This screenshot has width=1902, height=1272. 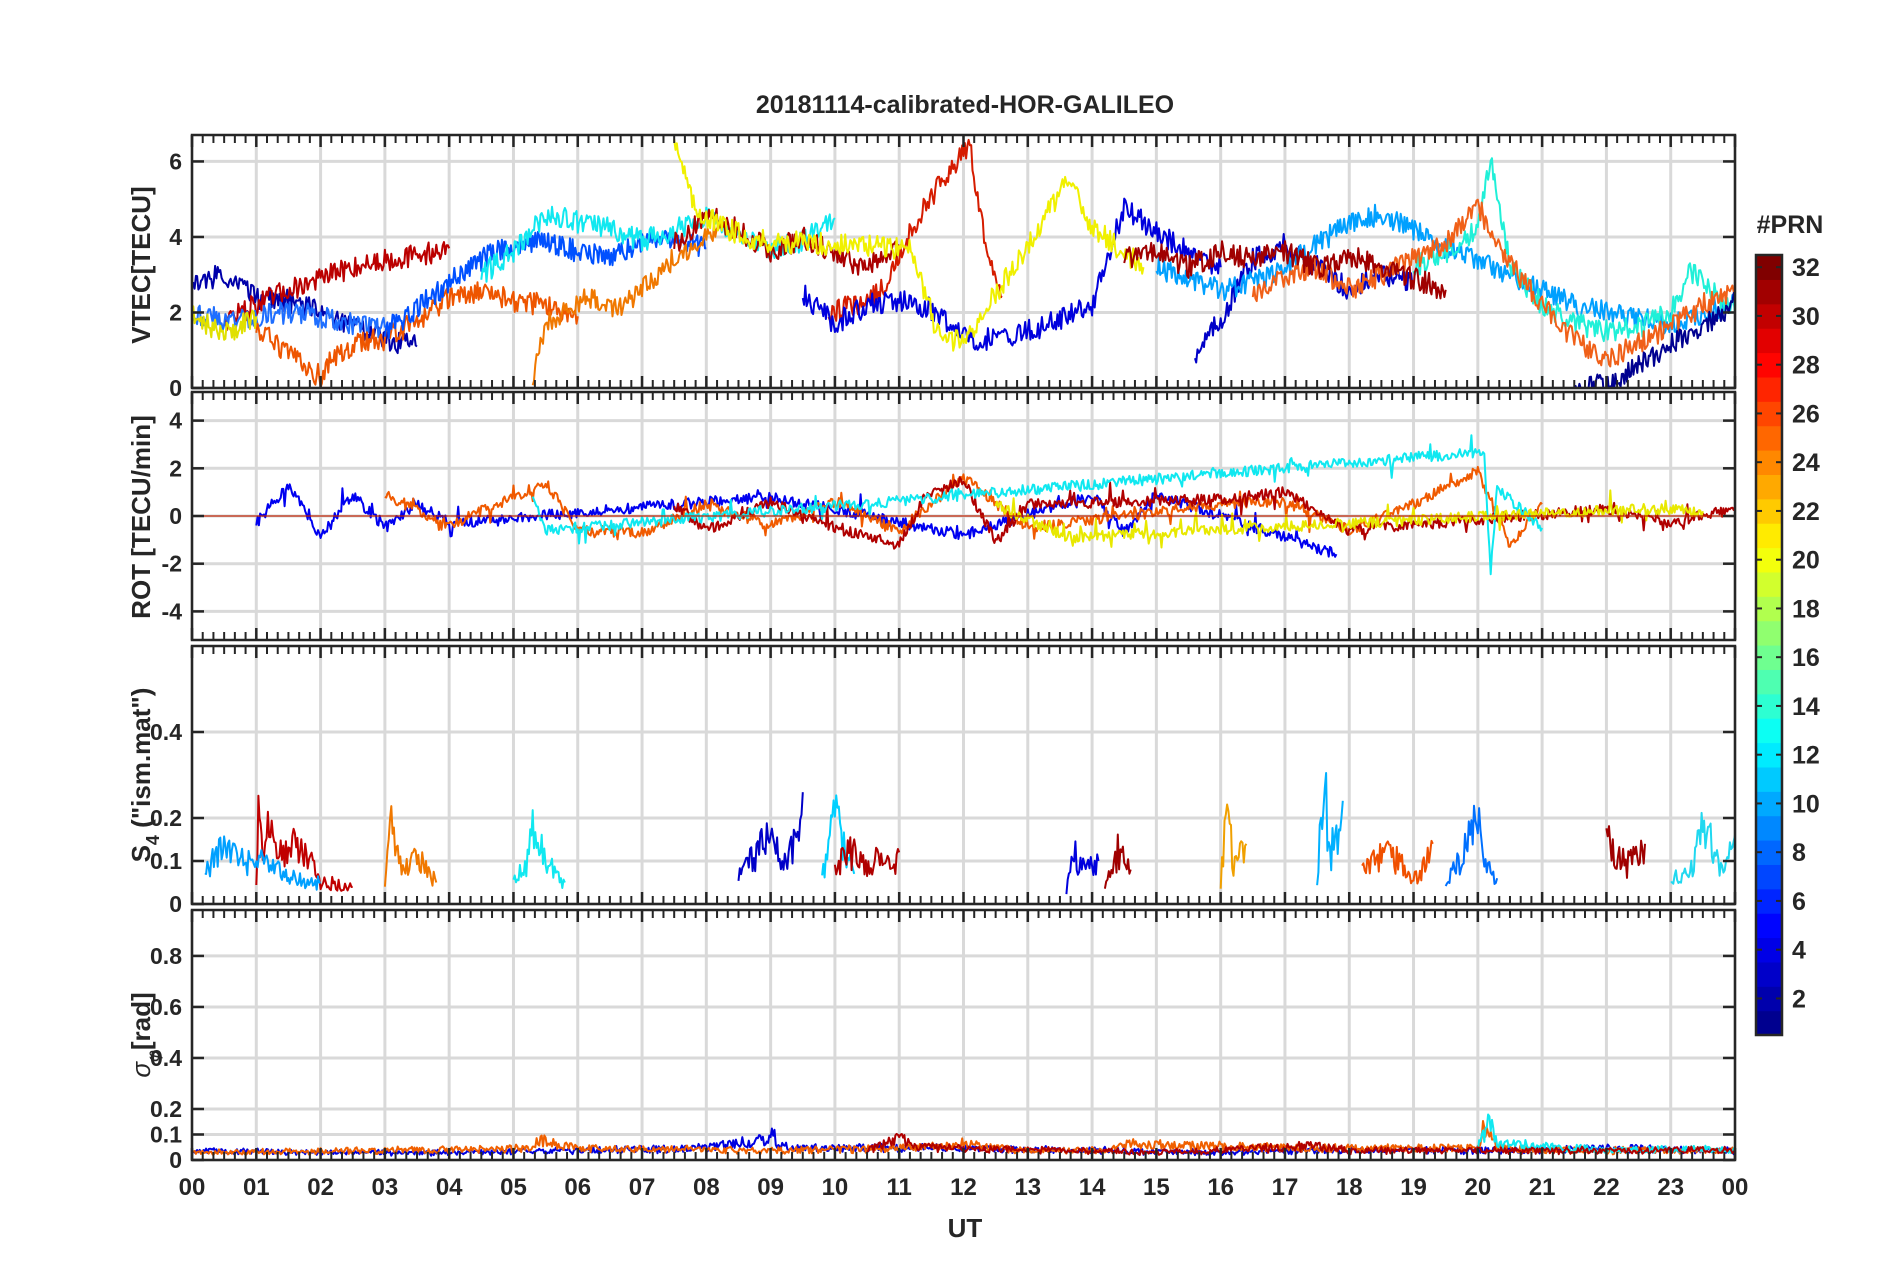 I want to click on y-tick-label: 2, so click(x=175, y=468).